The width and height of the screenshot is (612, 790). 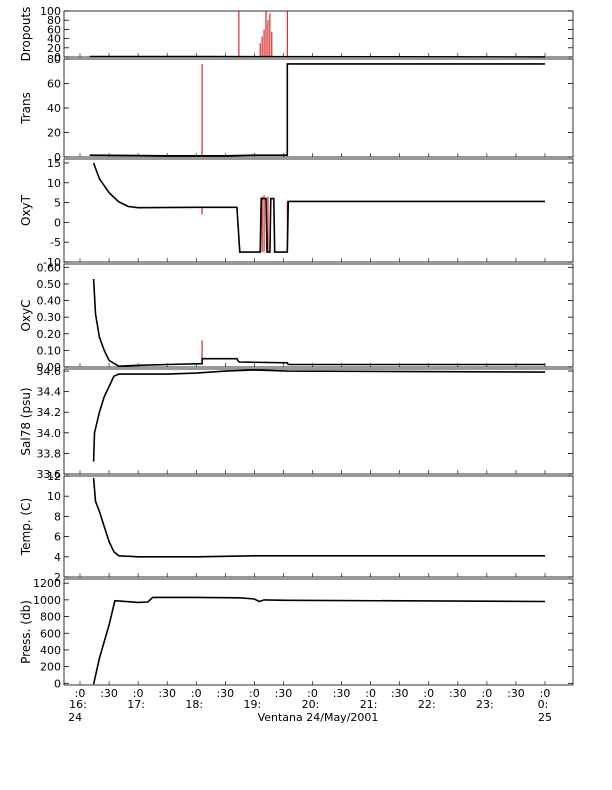 I want to click on ytick-label: 34.0, so click(x=49, y=433).